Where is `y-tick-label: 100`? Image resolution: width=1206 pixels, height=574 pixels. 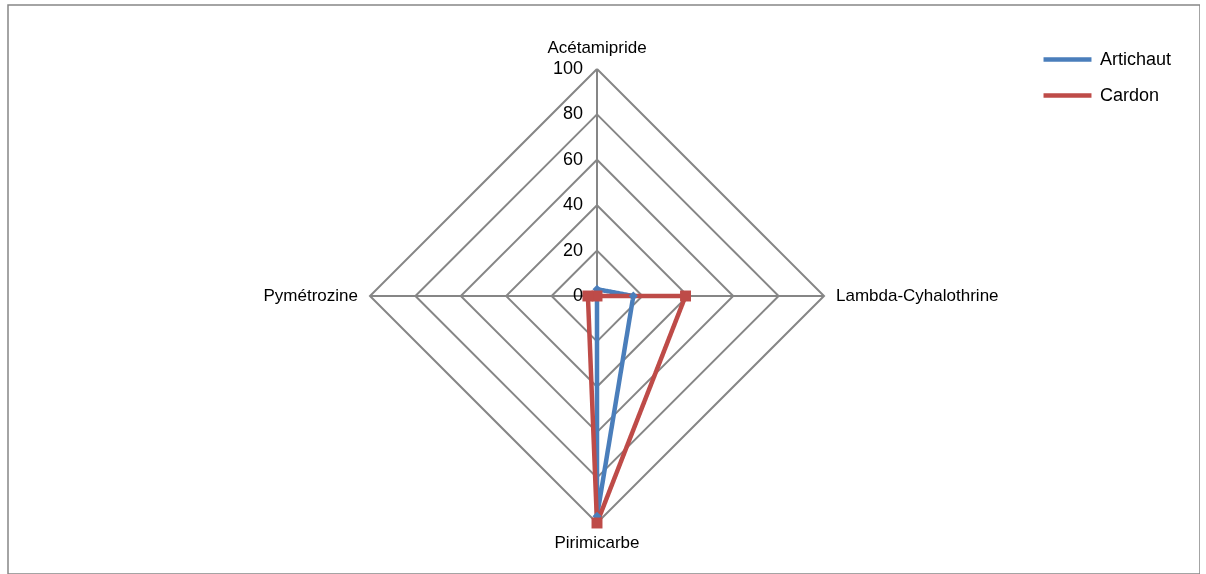 y-tick-label: 100 is located at coordinates (567, 68).